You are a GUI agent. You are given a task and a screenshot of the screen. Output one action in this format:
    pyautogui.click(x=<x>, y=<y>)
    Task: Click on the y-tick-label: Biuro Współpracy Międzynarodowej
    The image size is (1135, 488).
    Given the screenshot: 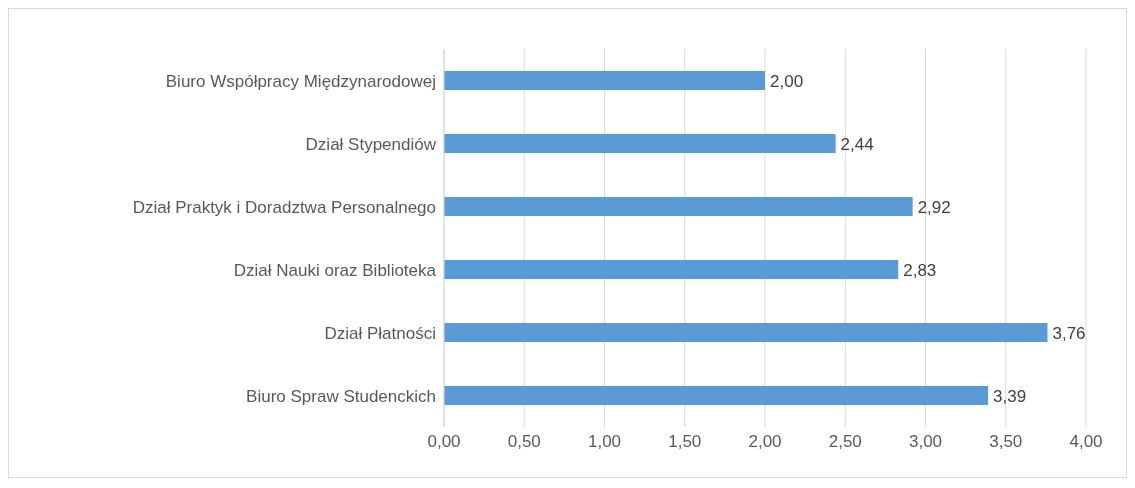 What is the action you would take?
    pyautogui.click(x=300, y=81)
    